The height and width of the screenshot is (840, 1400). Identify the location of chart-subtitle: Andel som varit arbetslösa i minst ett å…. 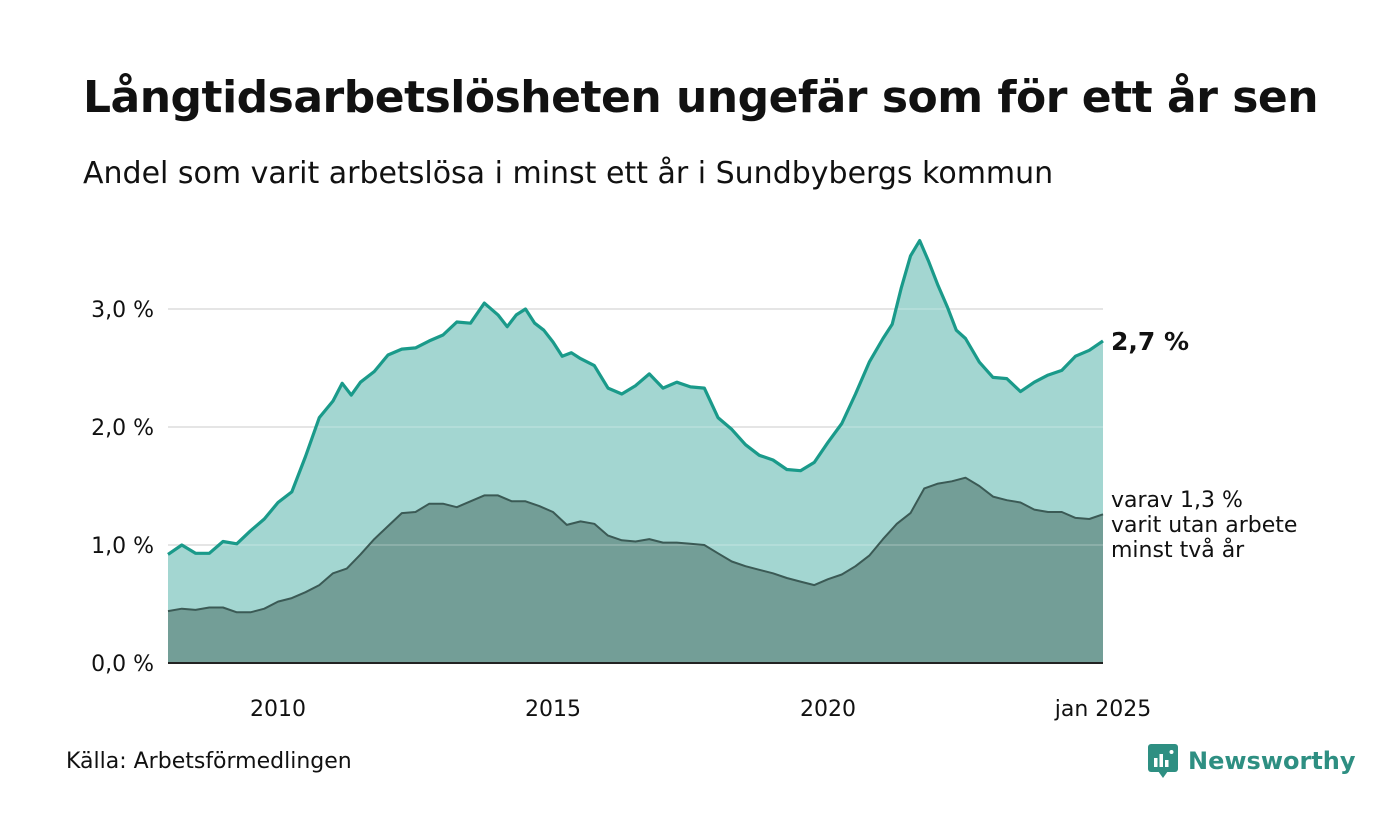
(568, 173).